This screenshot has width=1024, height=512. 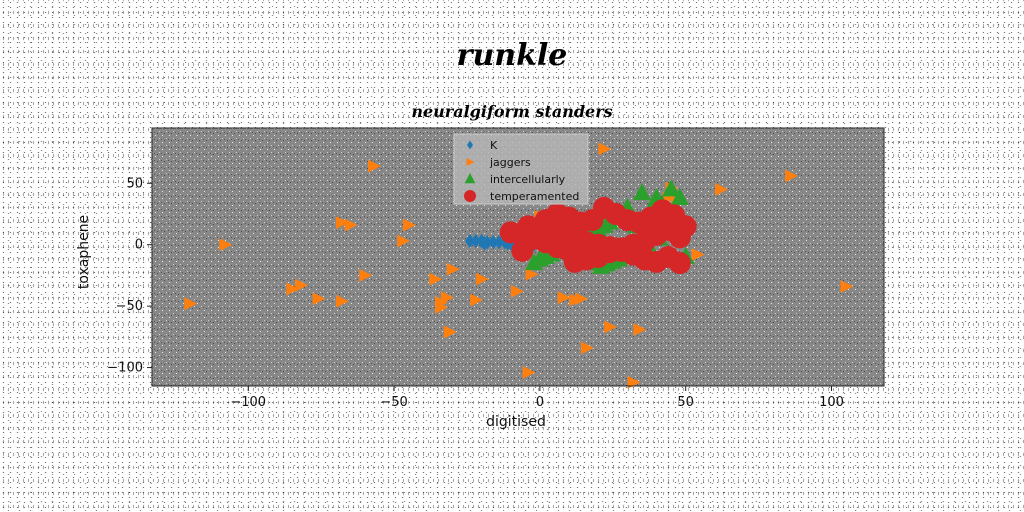 What do you see at coordinates (470, 178) in the screenshot?
I see `legend-marker-intercellularly` at bounding box center [470, 178].